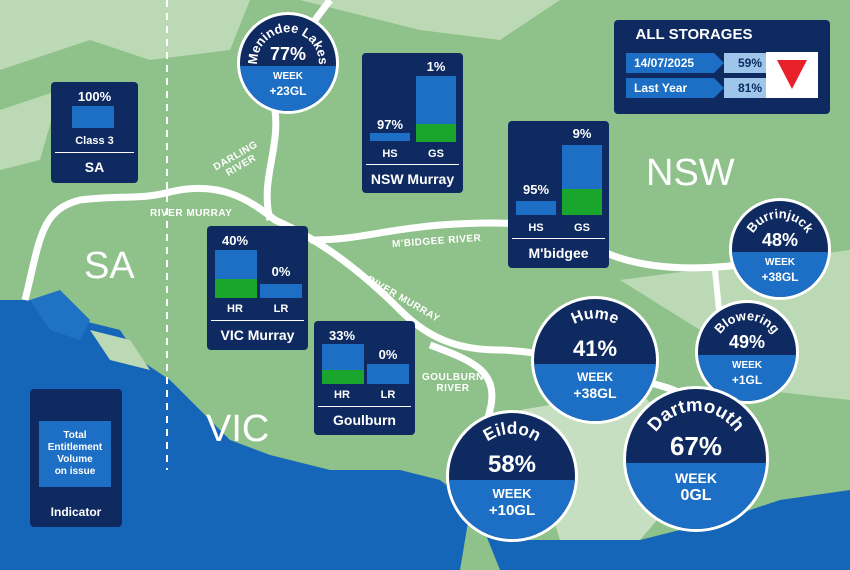 This screenshot has width=850, height=570. Describe the element at coordinates (696, 414) in the screenshot. I see `storage-name: Dartmouth` at that location.